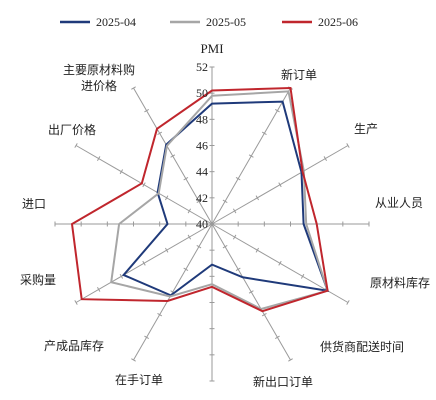 The width and height of the screenshot is (436, 400). What do you see at coordinates (338, 22) in the screenshot?
I see `legend-label-2025-06: 2025-06` at bounding box center [338, 22].